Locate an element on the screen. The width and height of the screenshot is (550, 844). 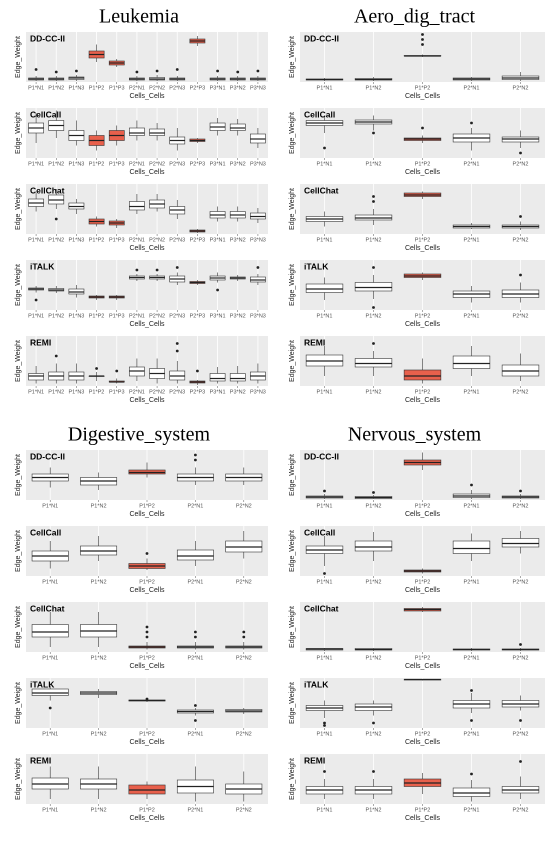
x-tick-label: P3*N2 is located at coordinates (238, 392).